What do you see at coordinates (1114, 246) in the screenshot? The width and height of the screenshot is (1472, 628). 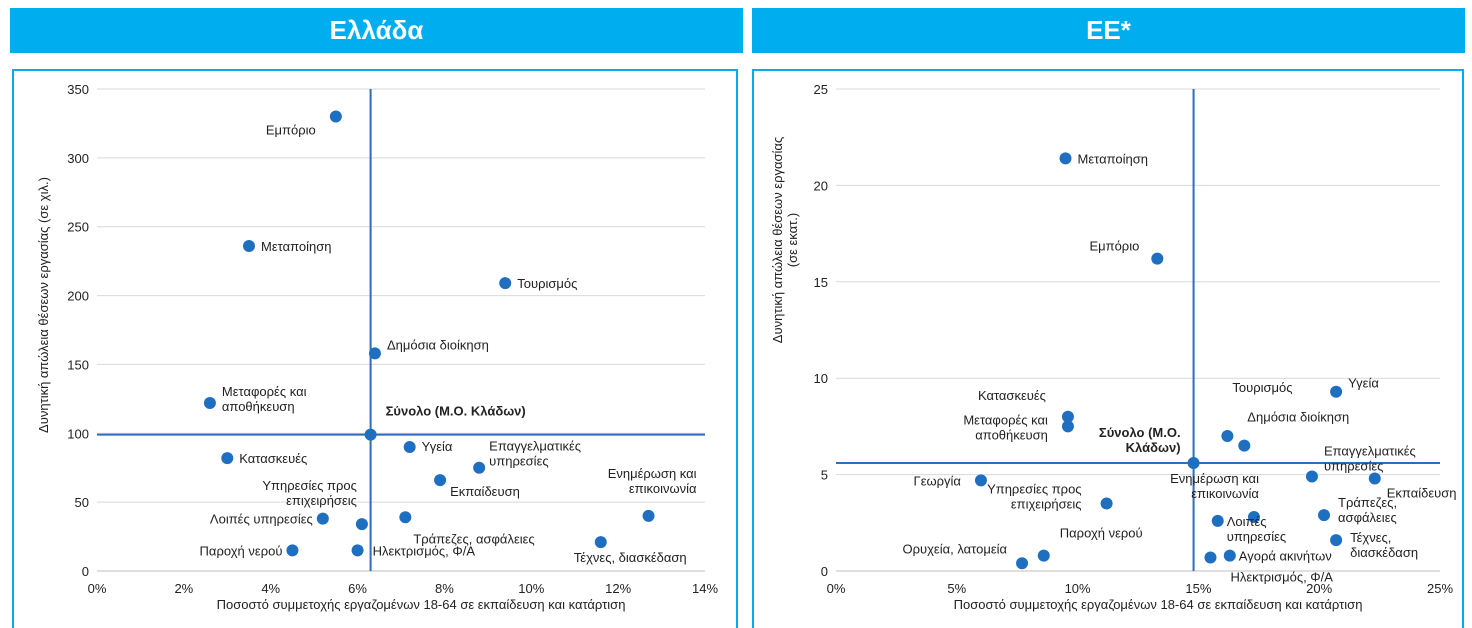 I see `eu-point-label: Εμπόριο` at bounding box center [1114, 246].